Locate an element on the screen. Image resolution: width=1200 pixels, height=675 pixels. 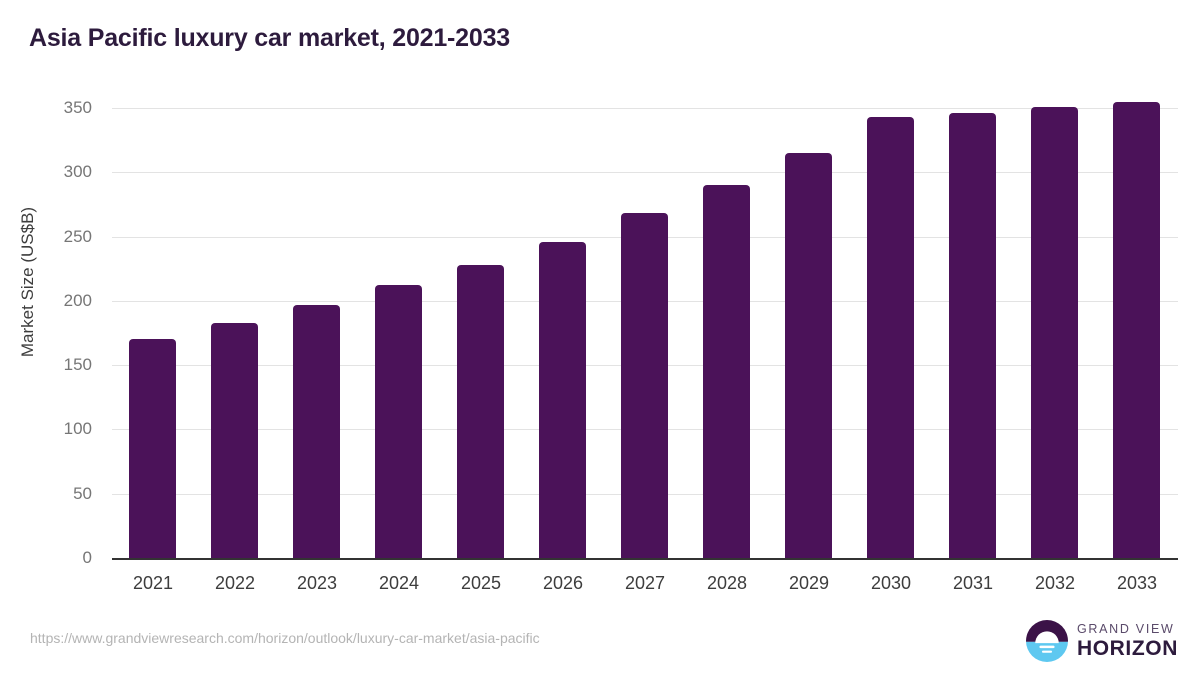
horizon-sun-circle-icon is located at coordinates (1046, 641).